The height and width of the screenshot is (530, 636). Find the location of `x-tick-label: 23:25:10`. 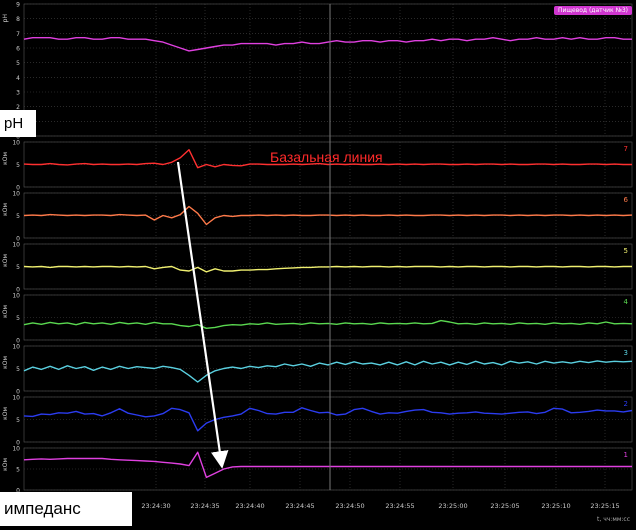

x-tick-label: 23:25:10 is located at coordinates (555, 506).